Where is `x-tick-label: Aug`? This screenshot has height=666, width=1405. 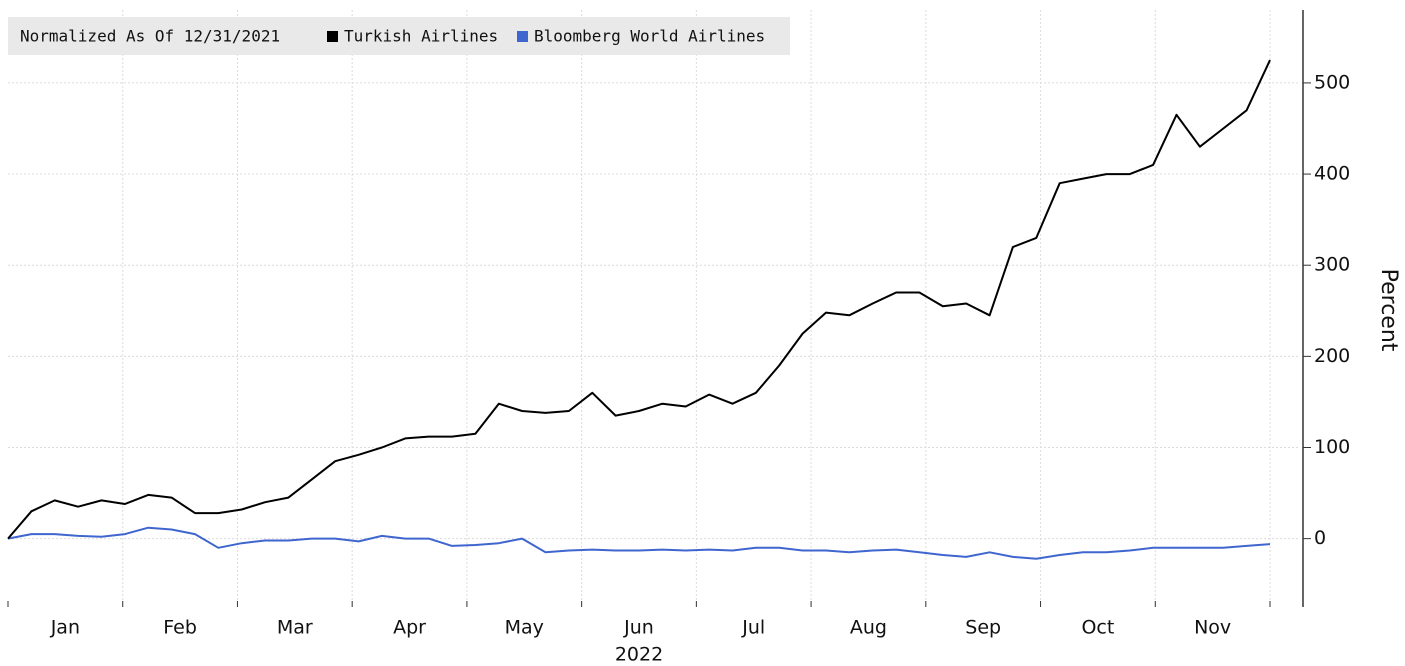 x-tick-label: Aug is located at coordinates (868, 628).